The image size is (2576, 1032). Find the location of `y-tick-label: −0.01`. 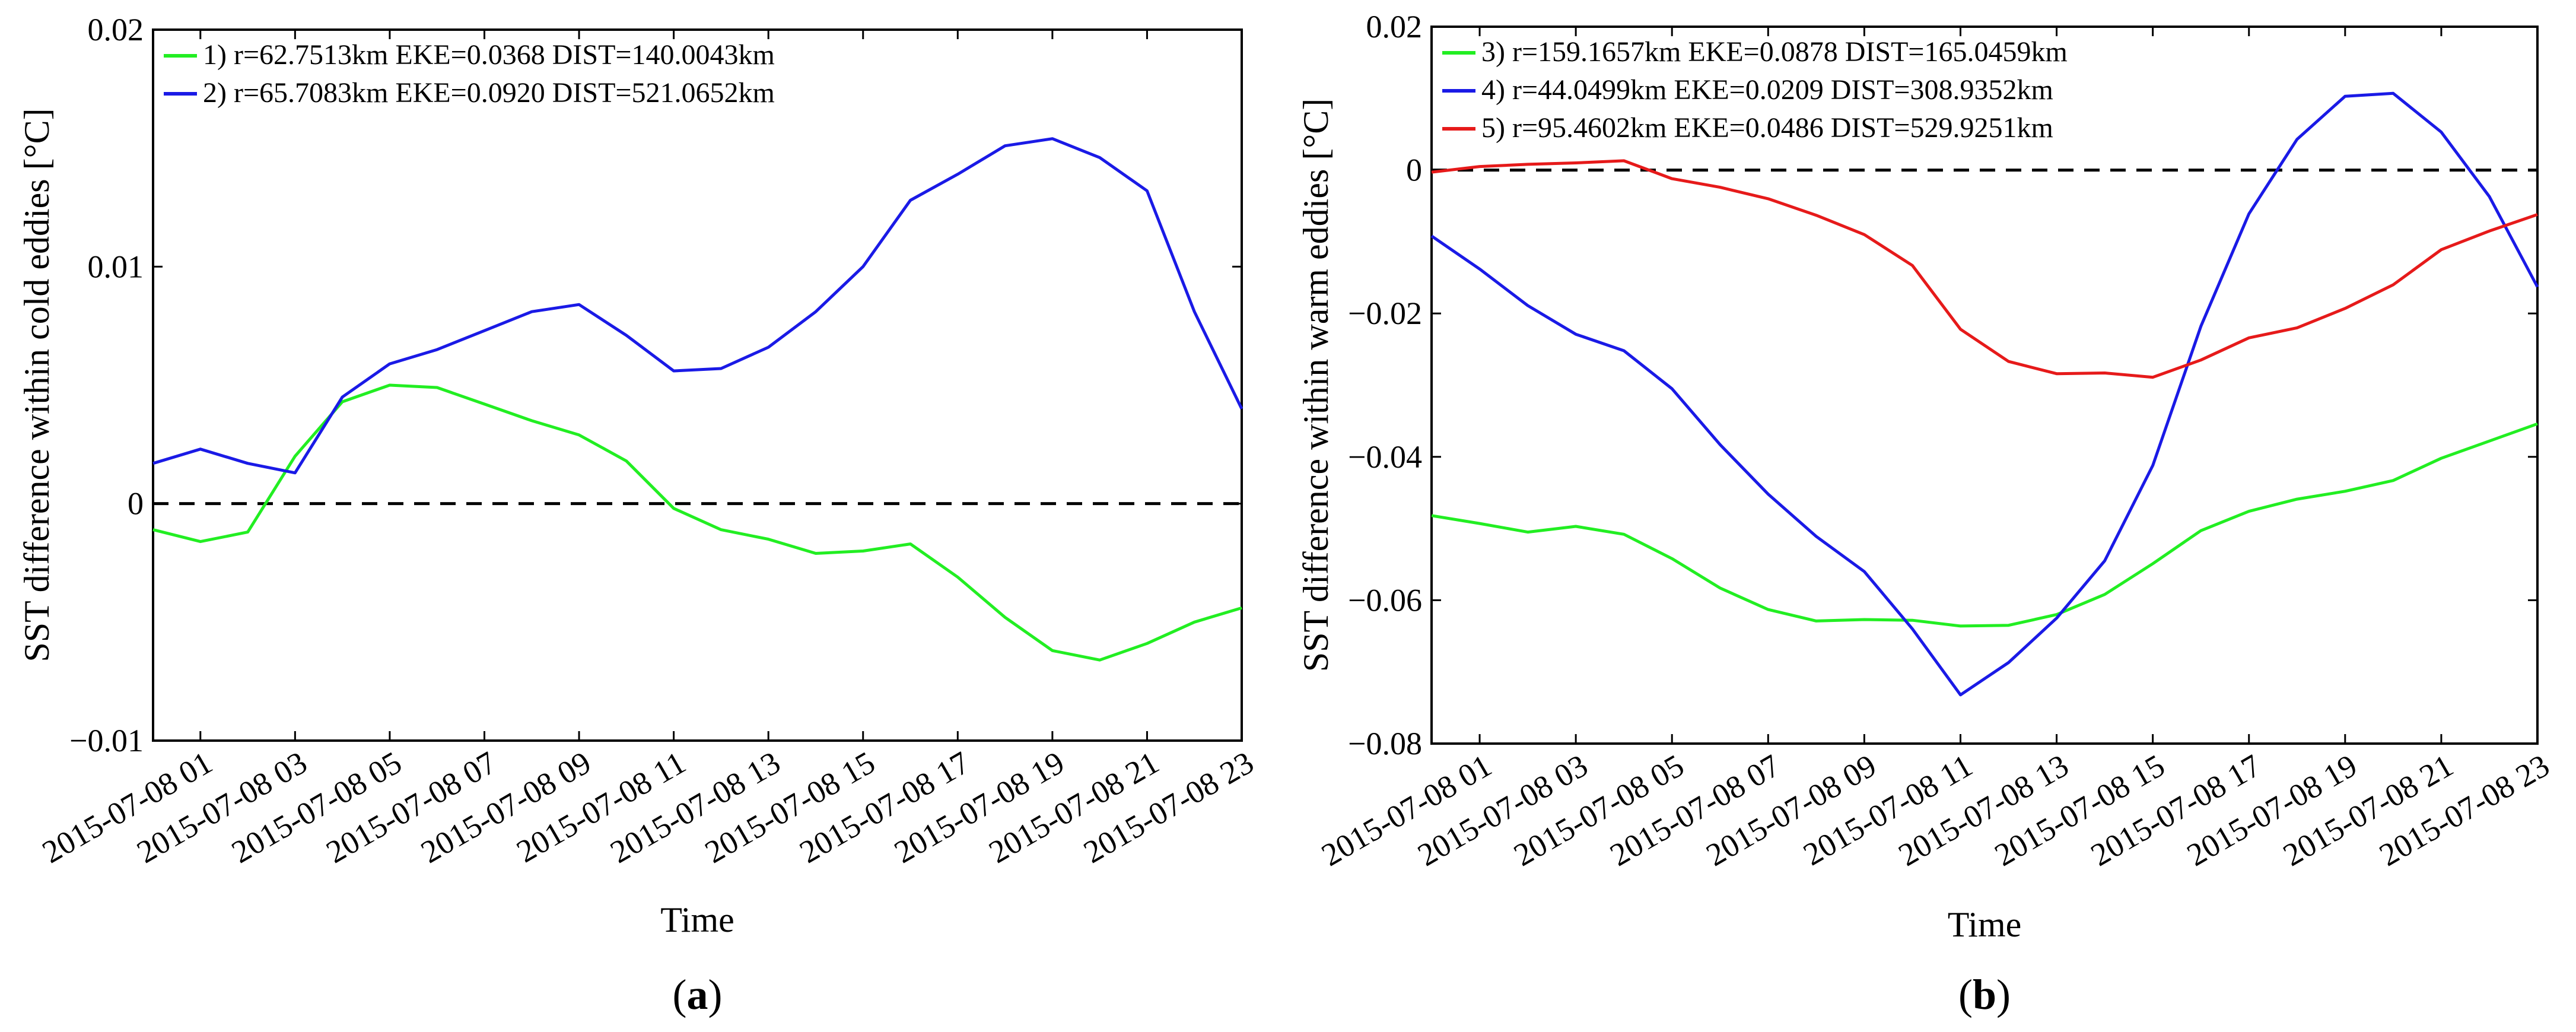

y-tick-label: −0.01 is located at coordinates (106, 740).